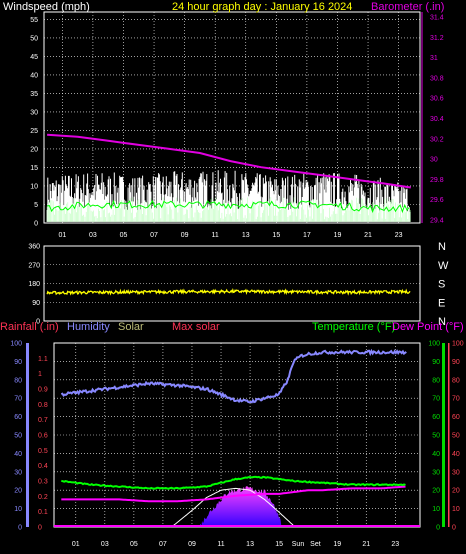 The width and height of the screenshot is (466, 554). Describe the element at coordinates (18, 380) in the screenshot. I see `humidity-y-tick: 80` at that location.